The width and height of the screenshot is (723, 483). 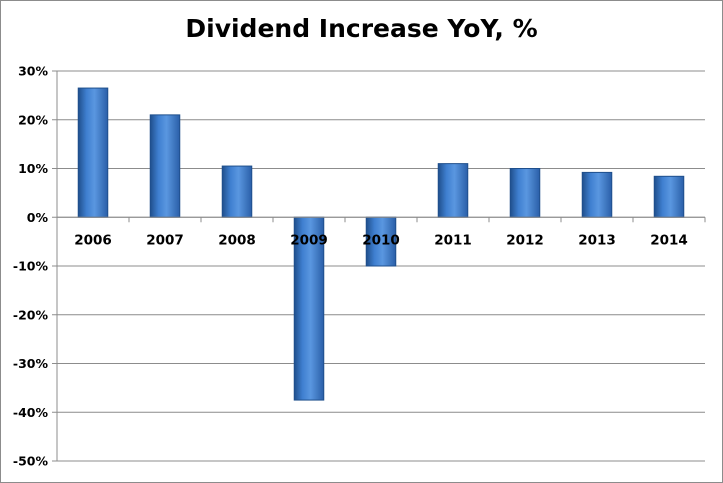 I want to click on bar-2011, so click(x=453, y=190).